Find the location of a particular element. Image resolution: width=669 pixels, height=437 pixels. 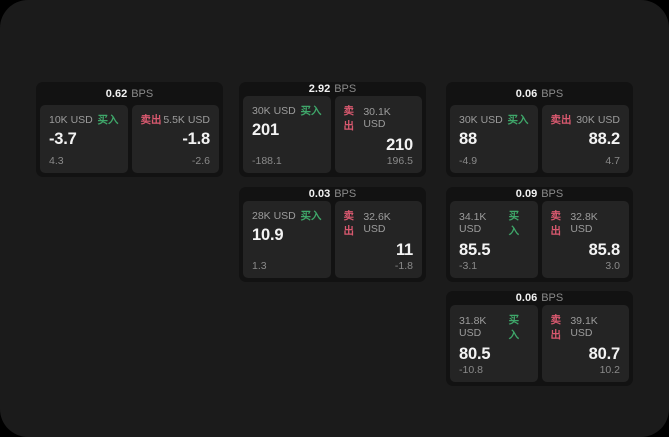

buy-delta-value: -188.1 is located at coordinates (267, 161).